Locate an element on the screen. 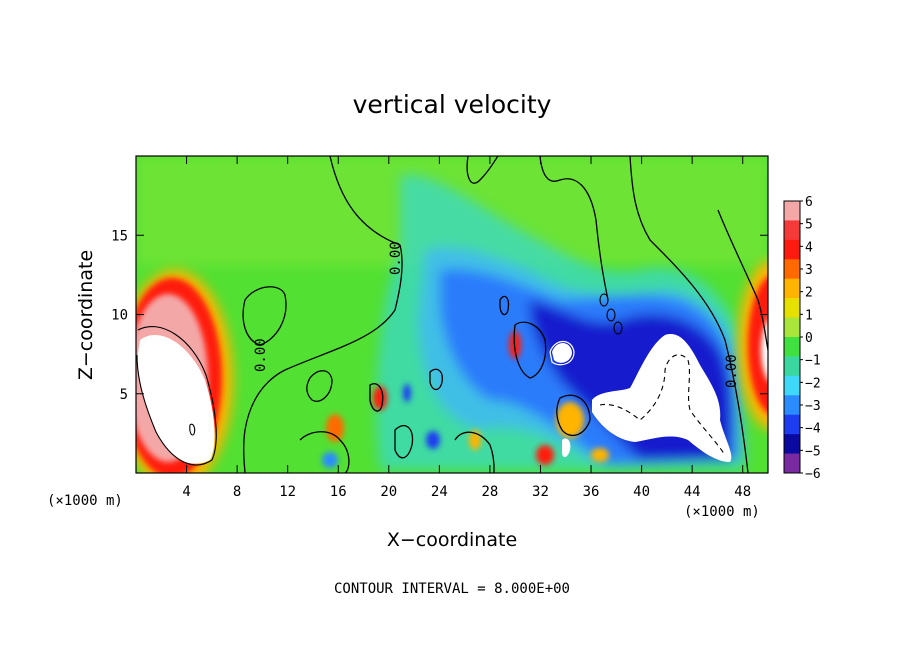 The image size is (904, 654). colorbar-label: 5 is located at coordinates (809, 225).